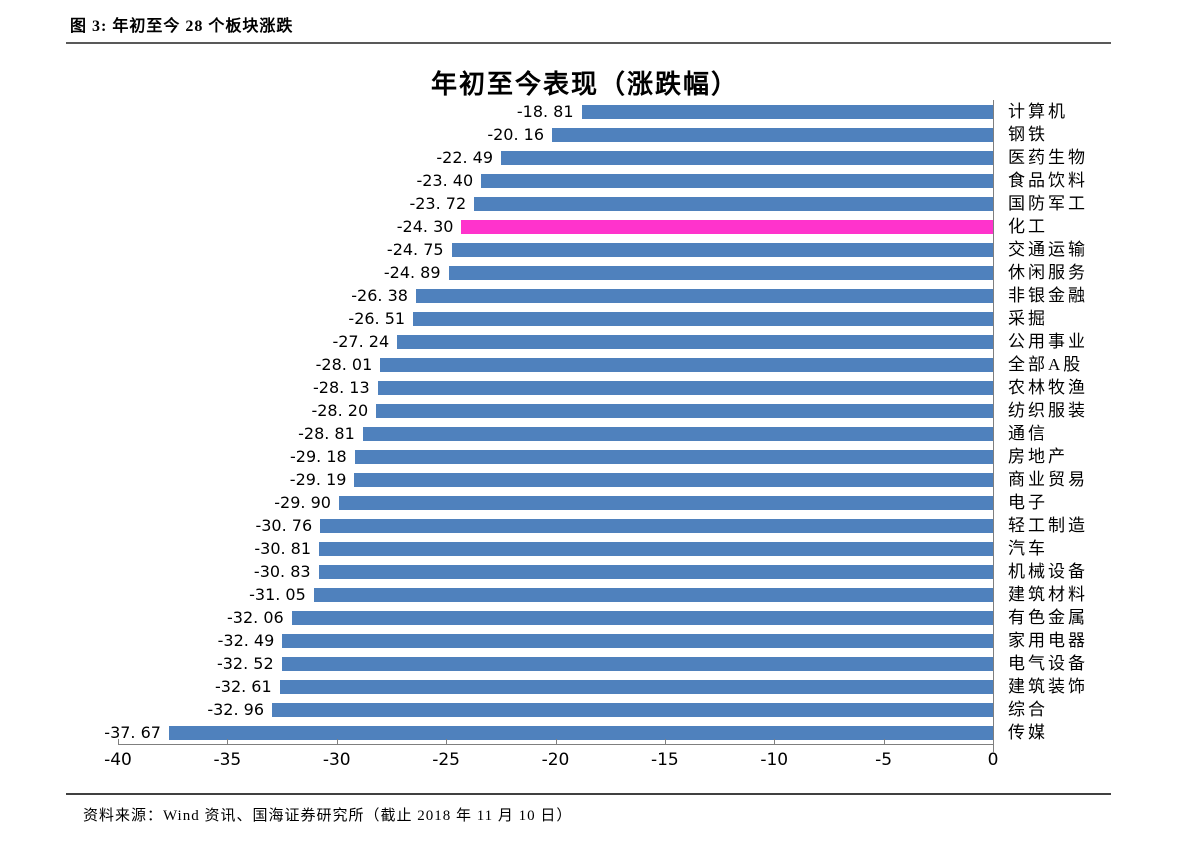 The width and height of the screenshot is (1191, 842). Describe the element at coordinates (595, 663) in the screenshot. I see `bar-row: -32. 52 电气设备` at that location.